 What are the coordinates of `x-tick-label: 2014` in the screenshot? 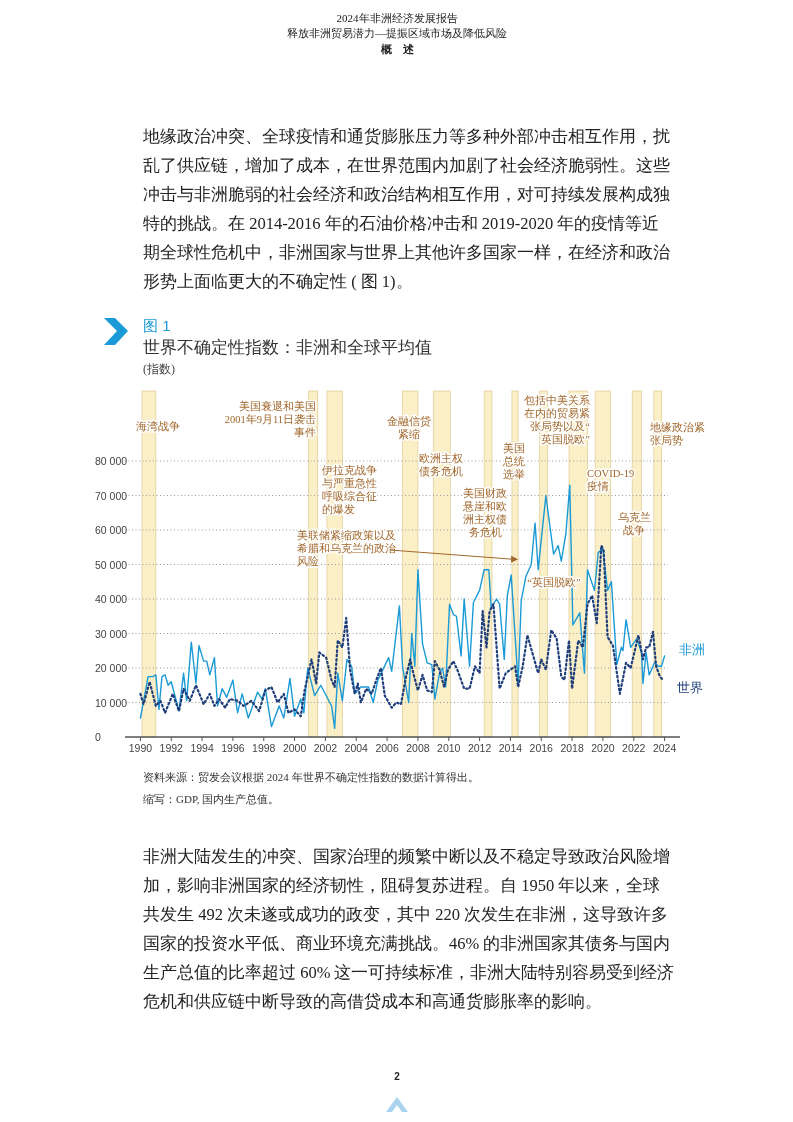 It's located at (510, 748).